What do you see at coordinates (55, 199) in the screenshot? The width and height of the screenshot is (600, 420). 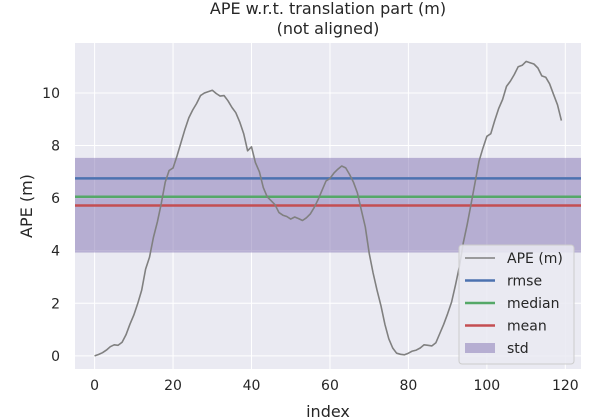 I see `y-tick-label: 6` at bounding box center [55, 199].